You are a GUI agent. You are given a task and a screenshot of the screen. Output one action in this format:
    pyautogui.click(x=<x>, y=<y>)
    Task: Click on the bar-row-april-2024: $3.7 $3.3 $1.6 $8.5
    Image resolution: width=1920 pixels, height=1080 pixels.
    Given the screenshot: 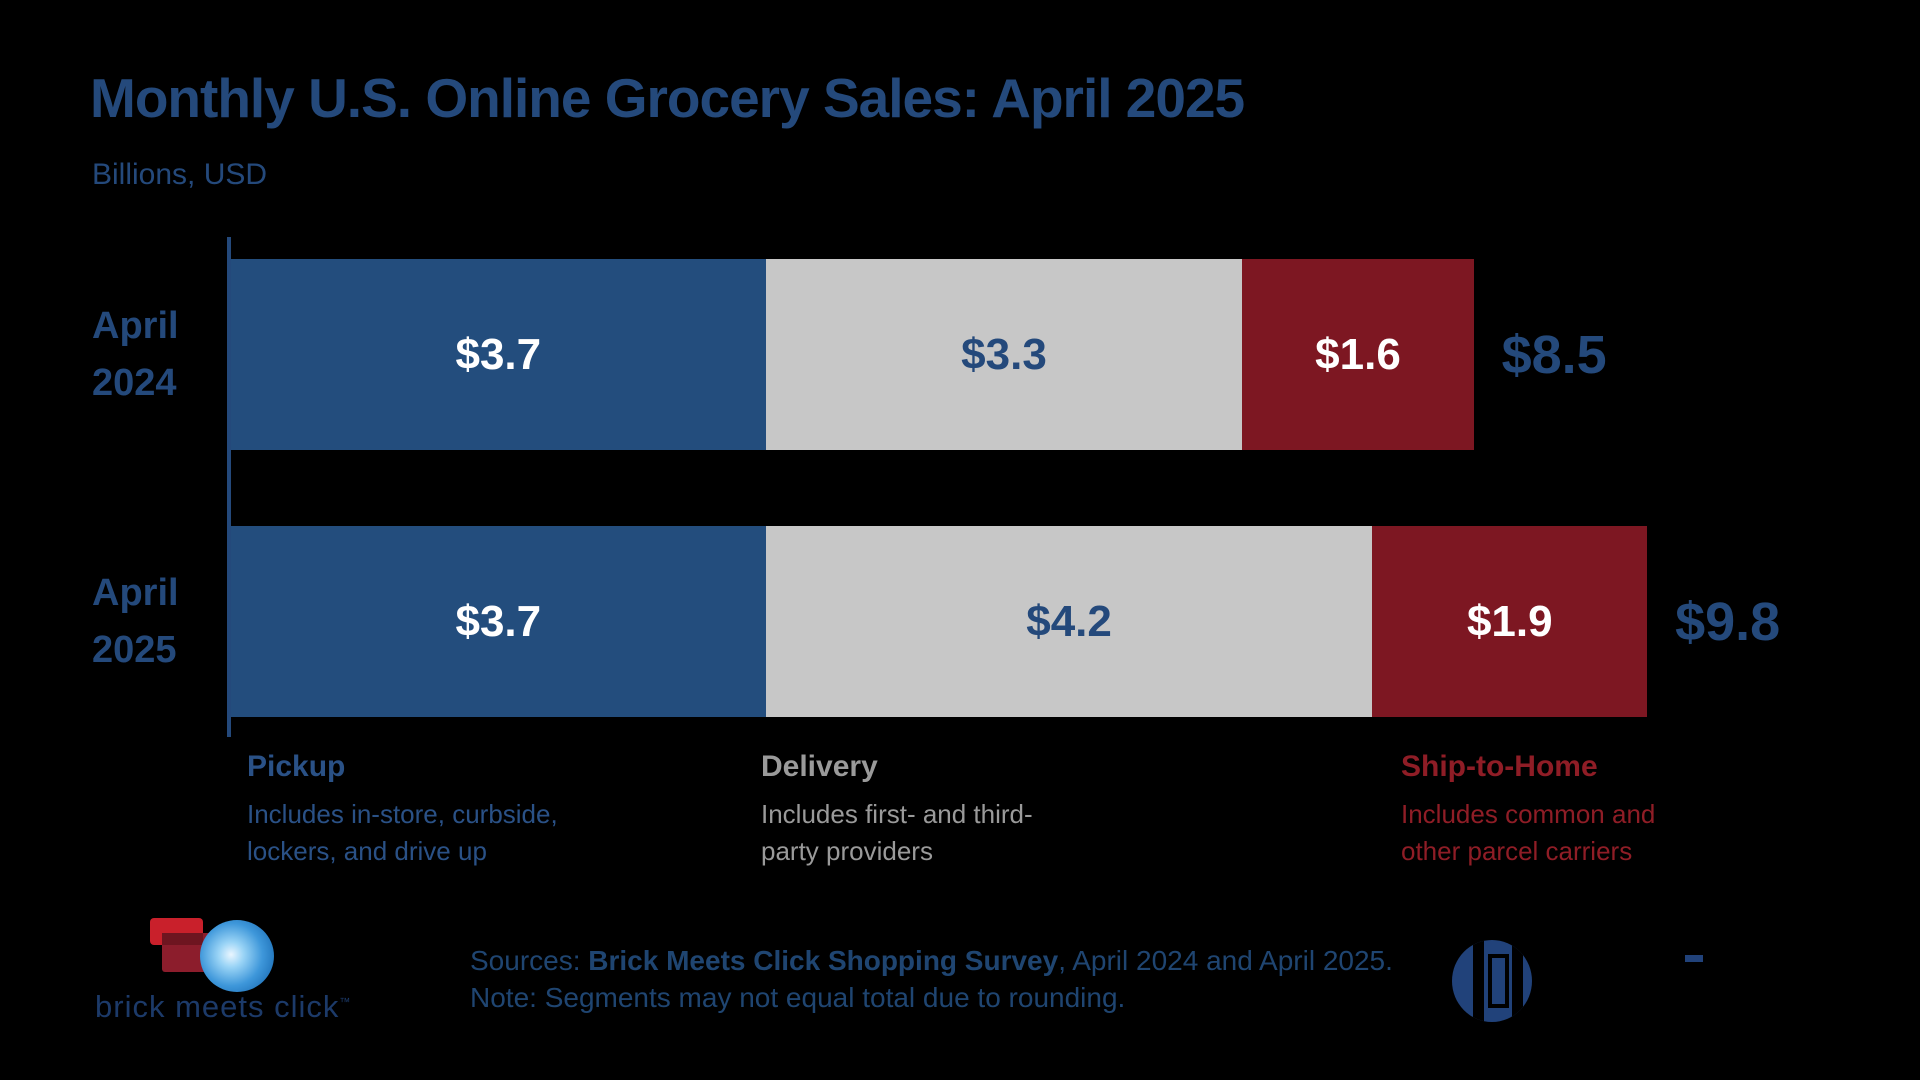 What is the action you would take?
    pyautogui.click(x=919, y=354)
    